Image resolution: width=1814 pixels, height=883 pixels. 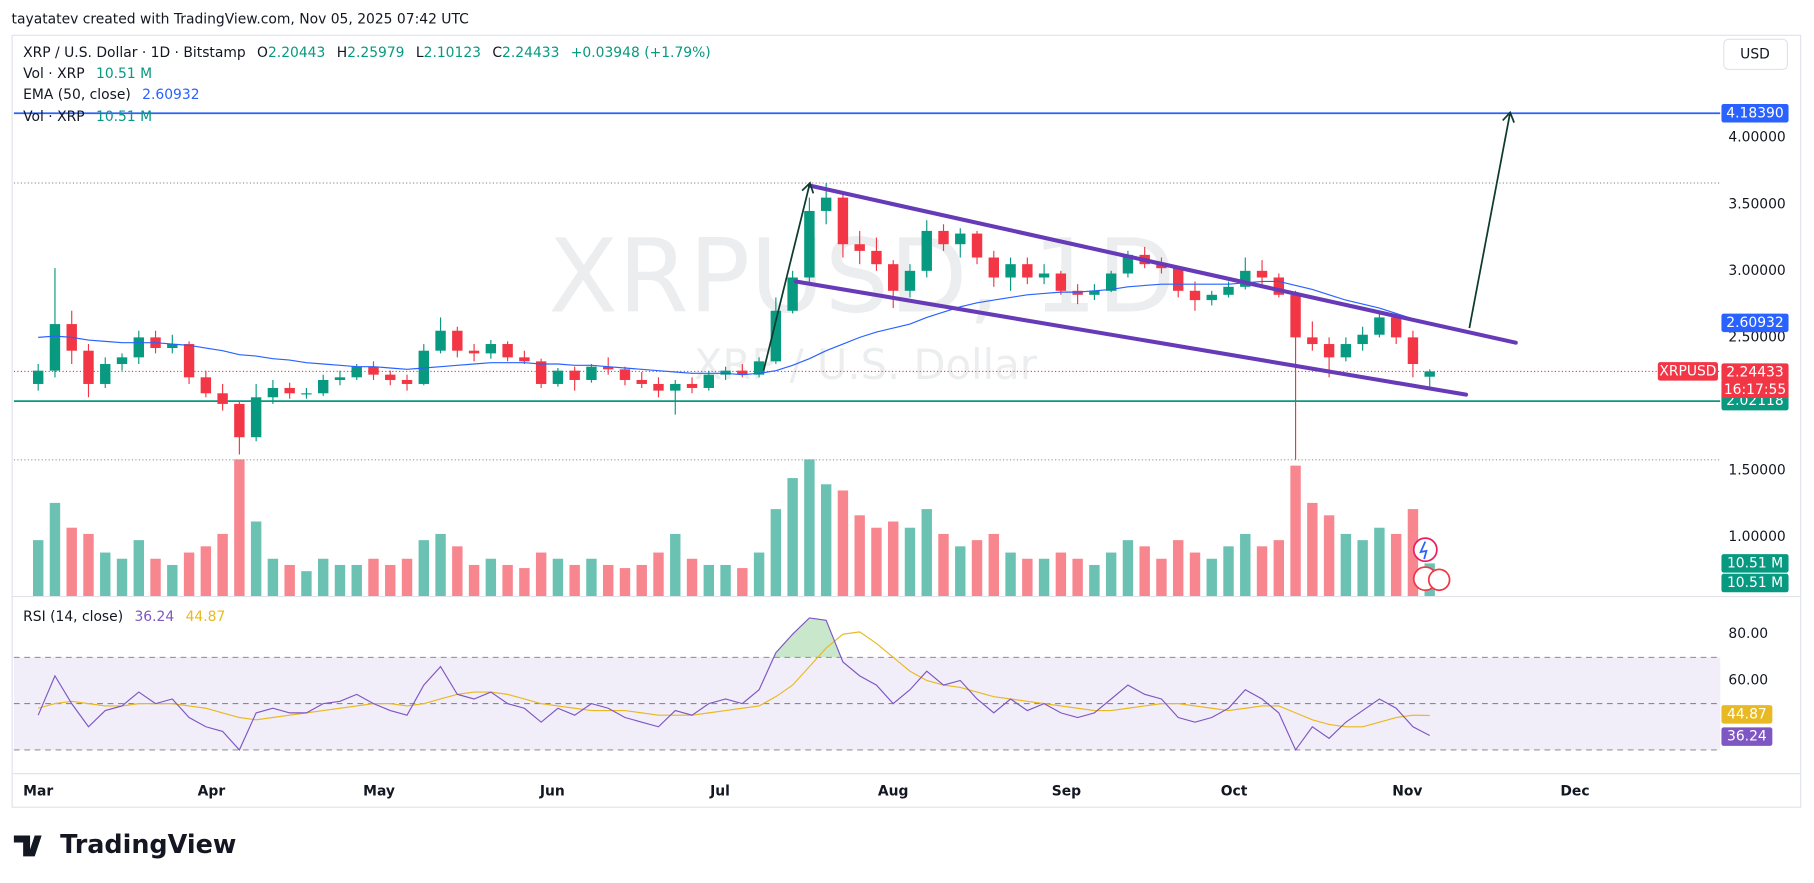 I want to click on ohlc-value: 2.25979, so click(x=375, y=53).